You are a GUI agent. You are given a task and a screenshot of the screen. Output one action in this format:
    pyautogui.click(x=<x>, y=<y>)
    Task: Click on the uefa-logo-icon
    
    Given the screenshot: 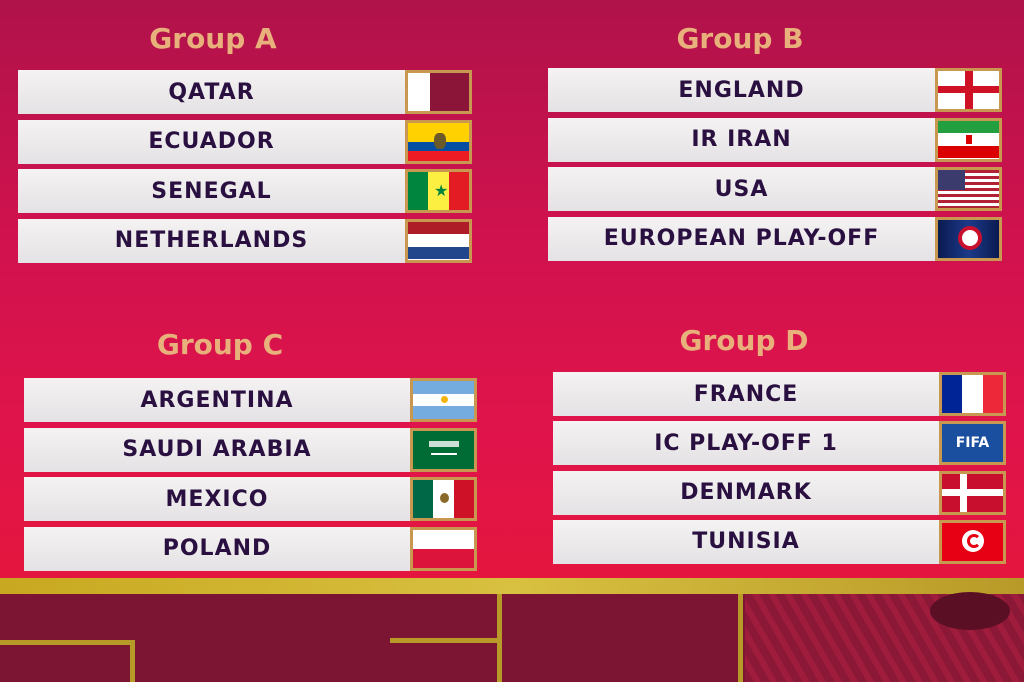 What is the action you would take?
    pyautogui.click(x=968, y=238)
    